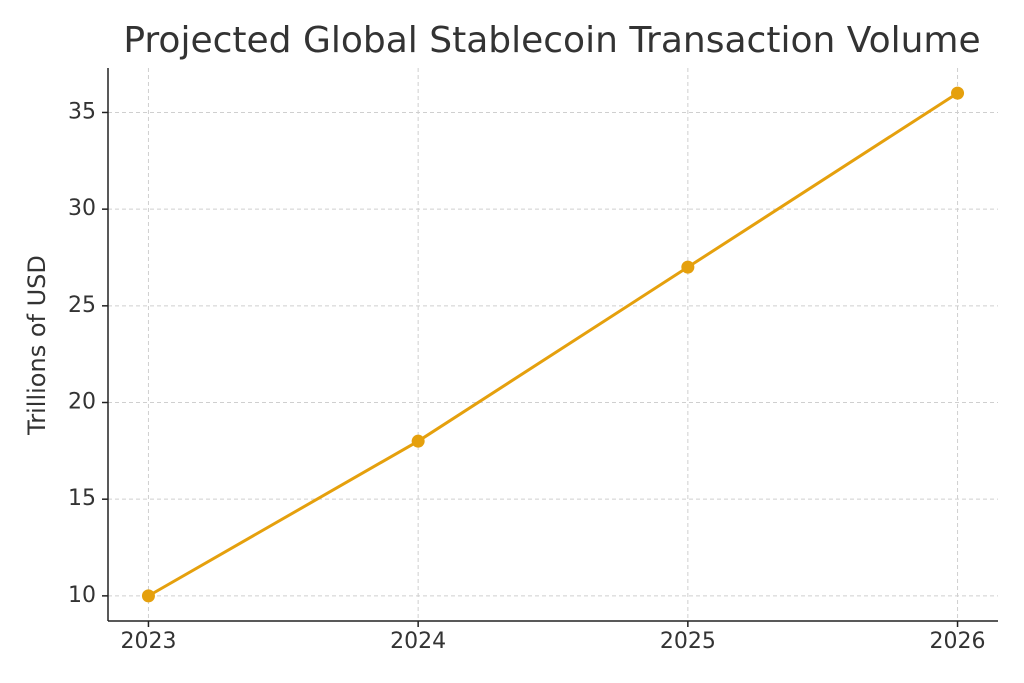  What do you see at coordinates (418, 641) in the screenshot?
I see `x-tick-label: 2024` at bounding box center [418, 641].